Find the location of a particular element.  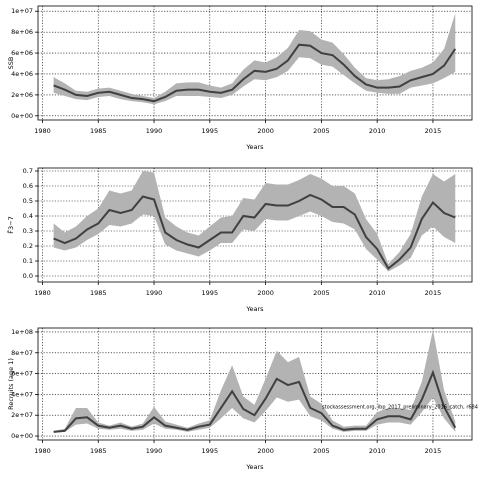

y-axis-label: F̄3−7 is located at coordinates (10, 224).